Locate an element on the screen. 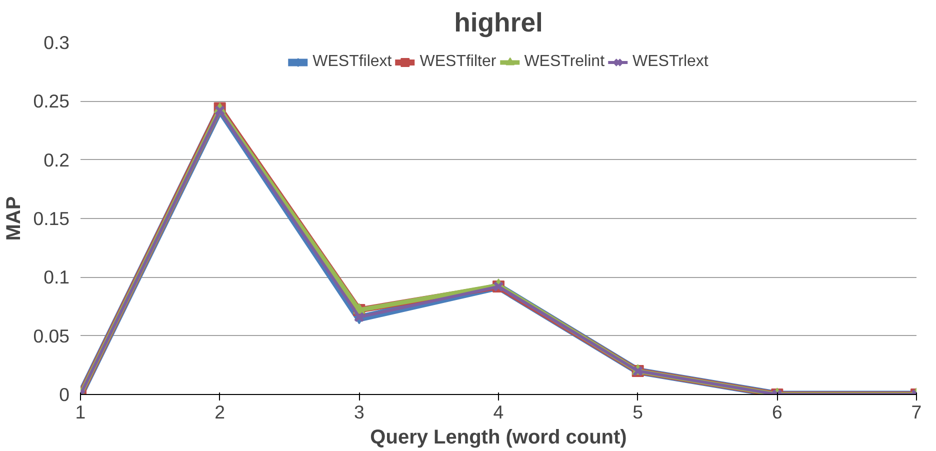 The width and height of the screenshot is (936, 451). y-tick-label: 0.1 is located at coordinates (57, 277).